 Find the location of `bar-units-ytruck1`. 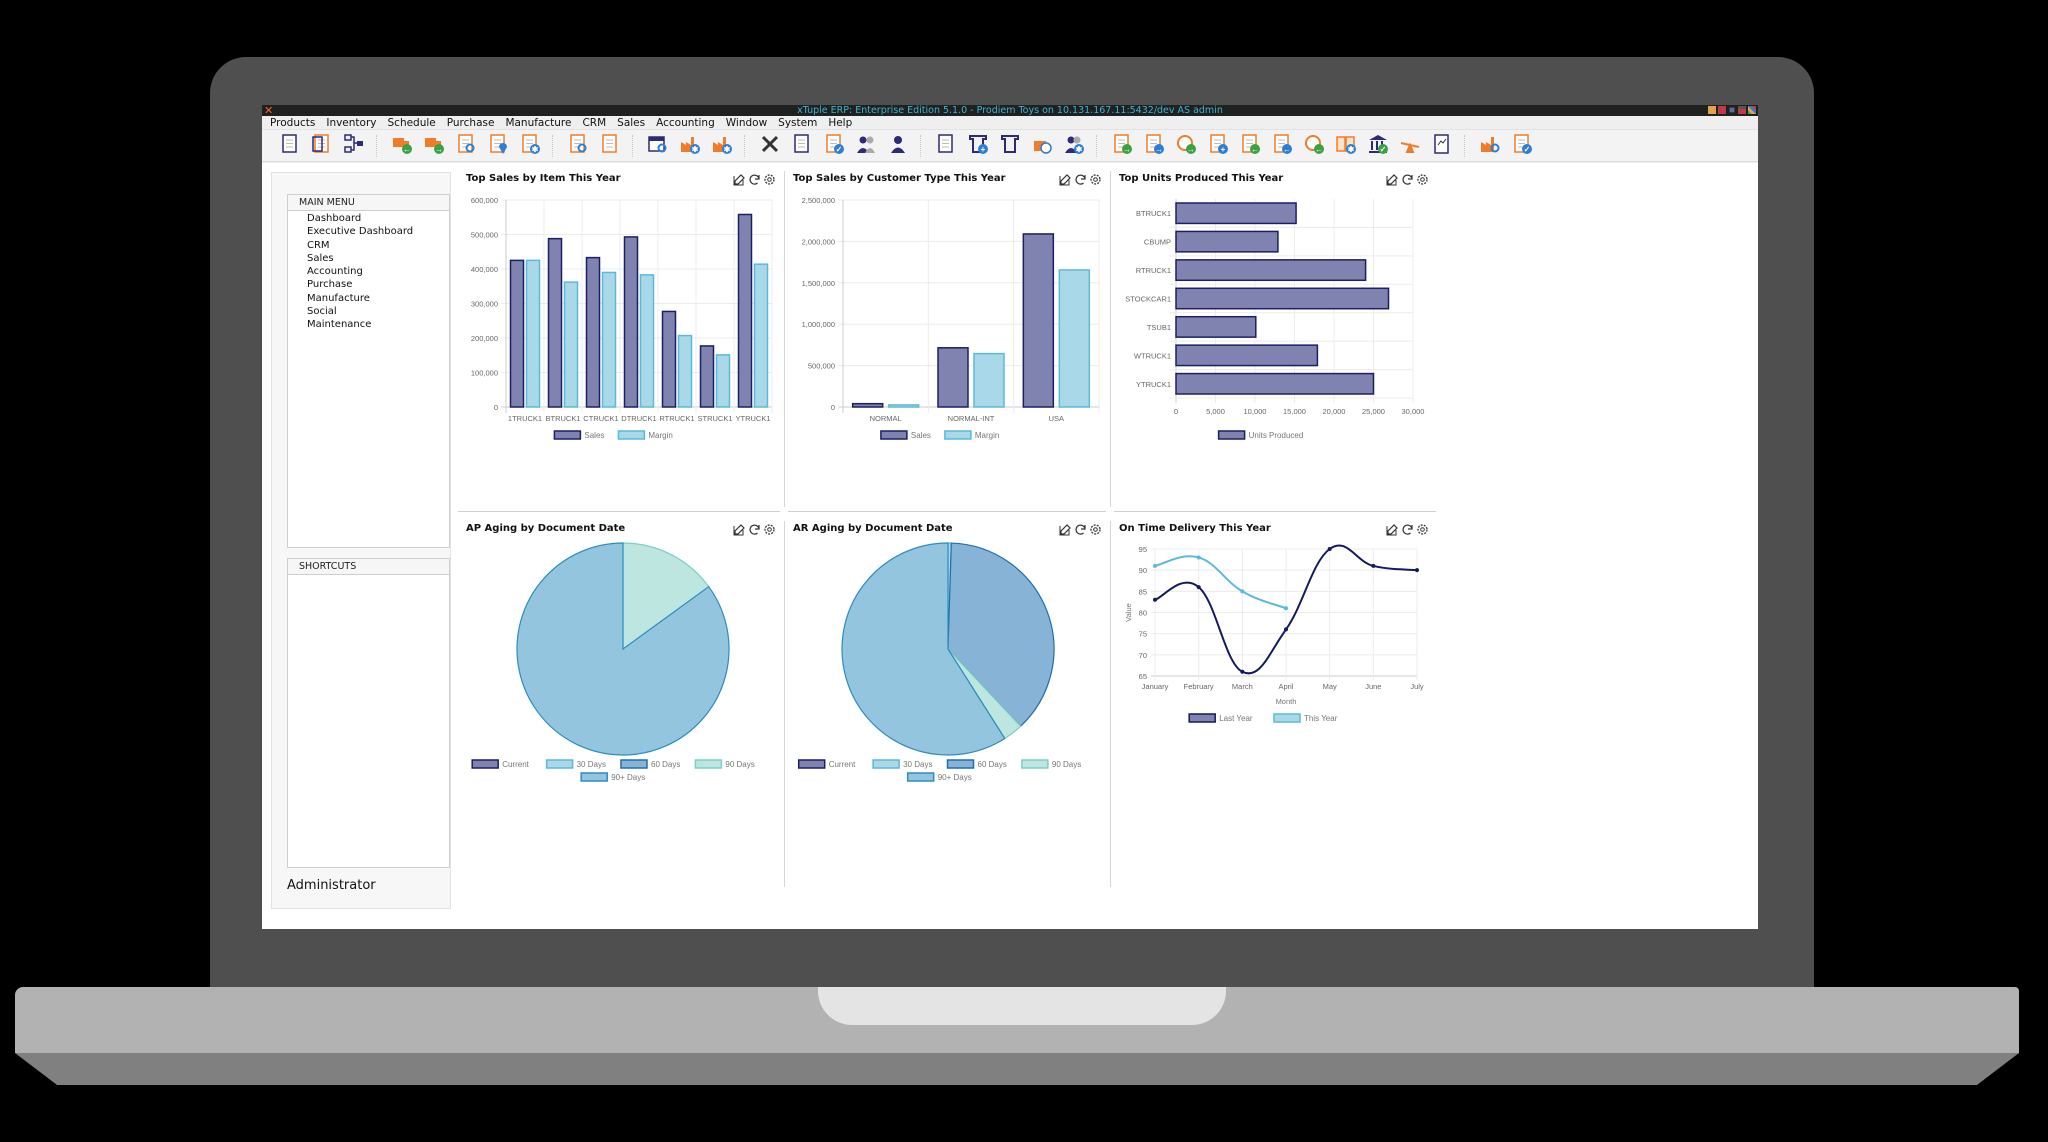

bar-units-ytruck1 is located at coordinates (1275, 383).